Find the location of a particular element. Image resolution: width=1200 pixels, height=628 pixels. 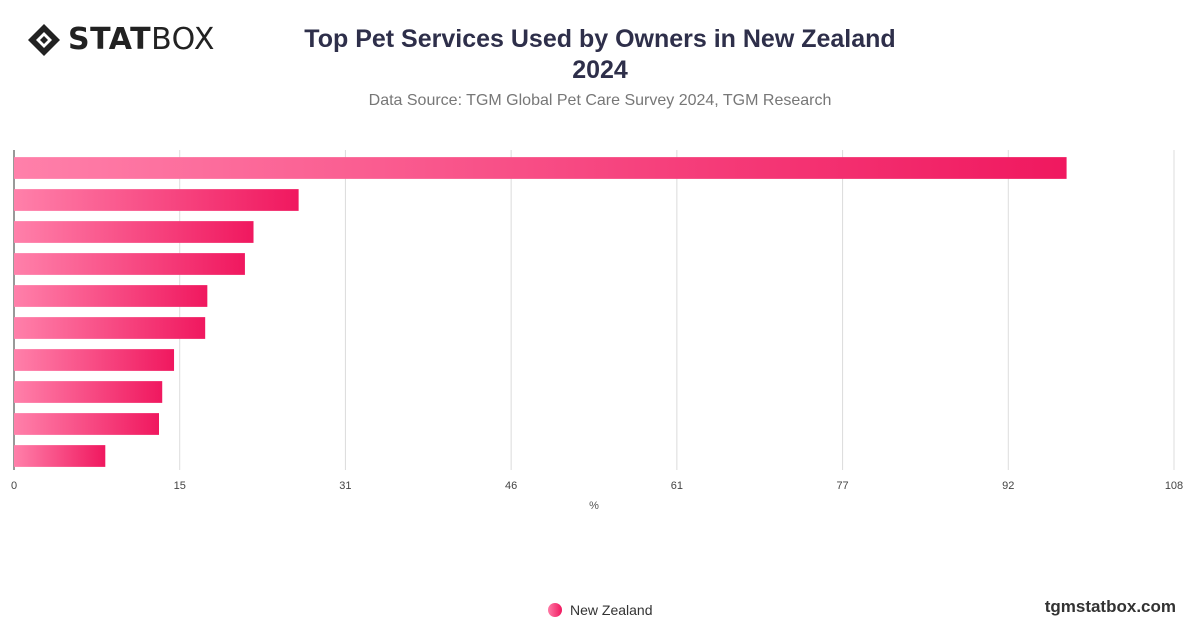

chart-title-year: 2024 is located at coordinates (600, 70).